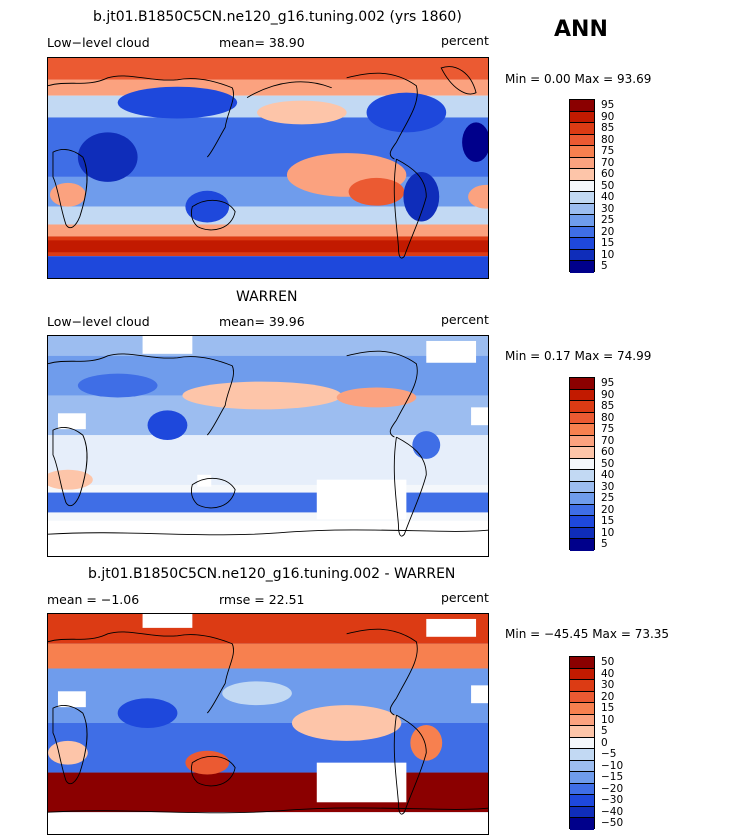  I want to click on colorbar-label: −40, so click(612, 811).